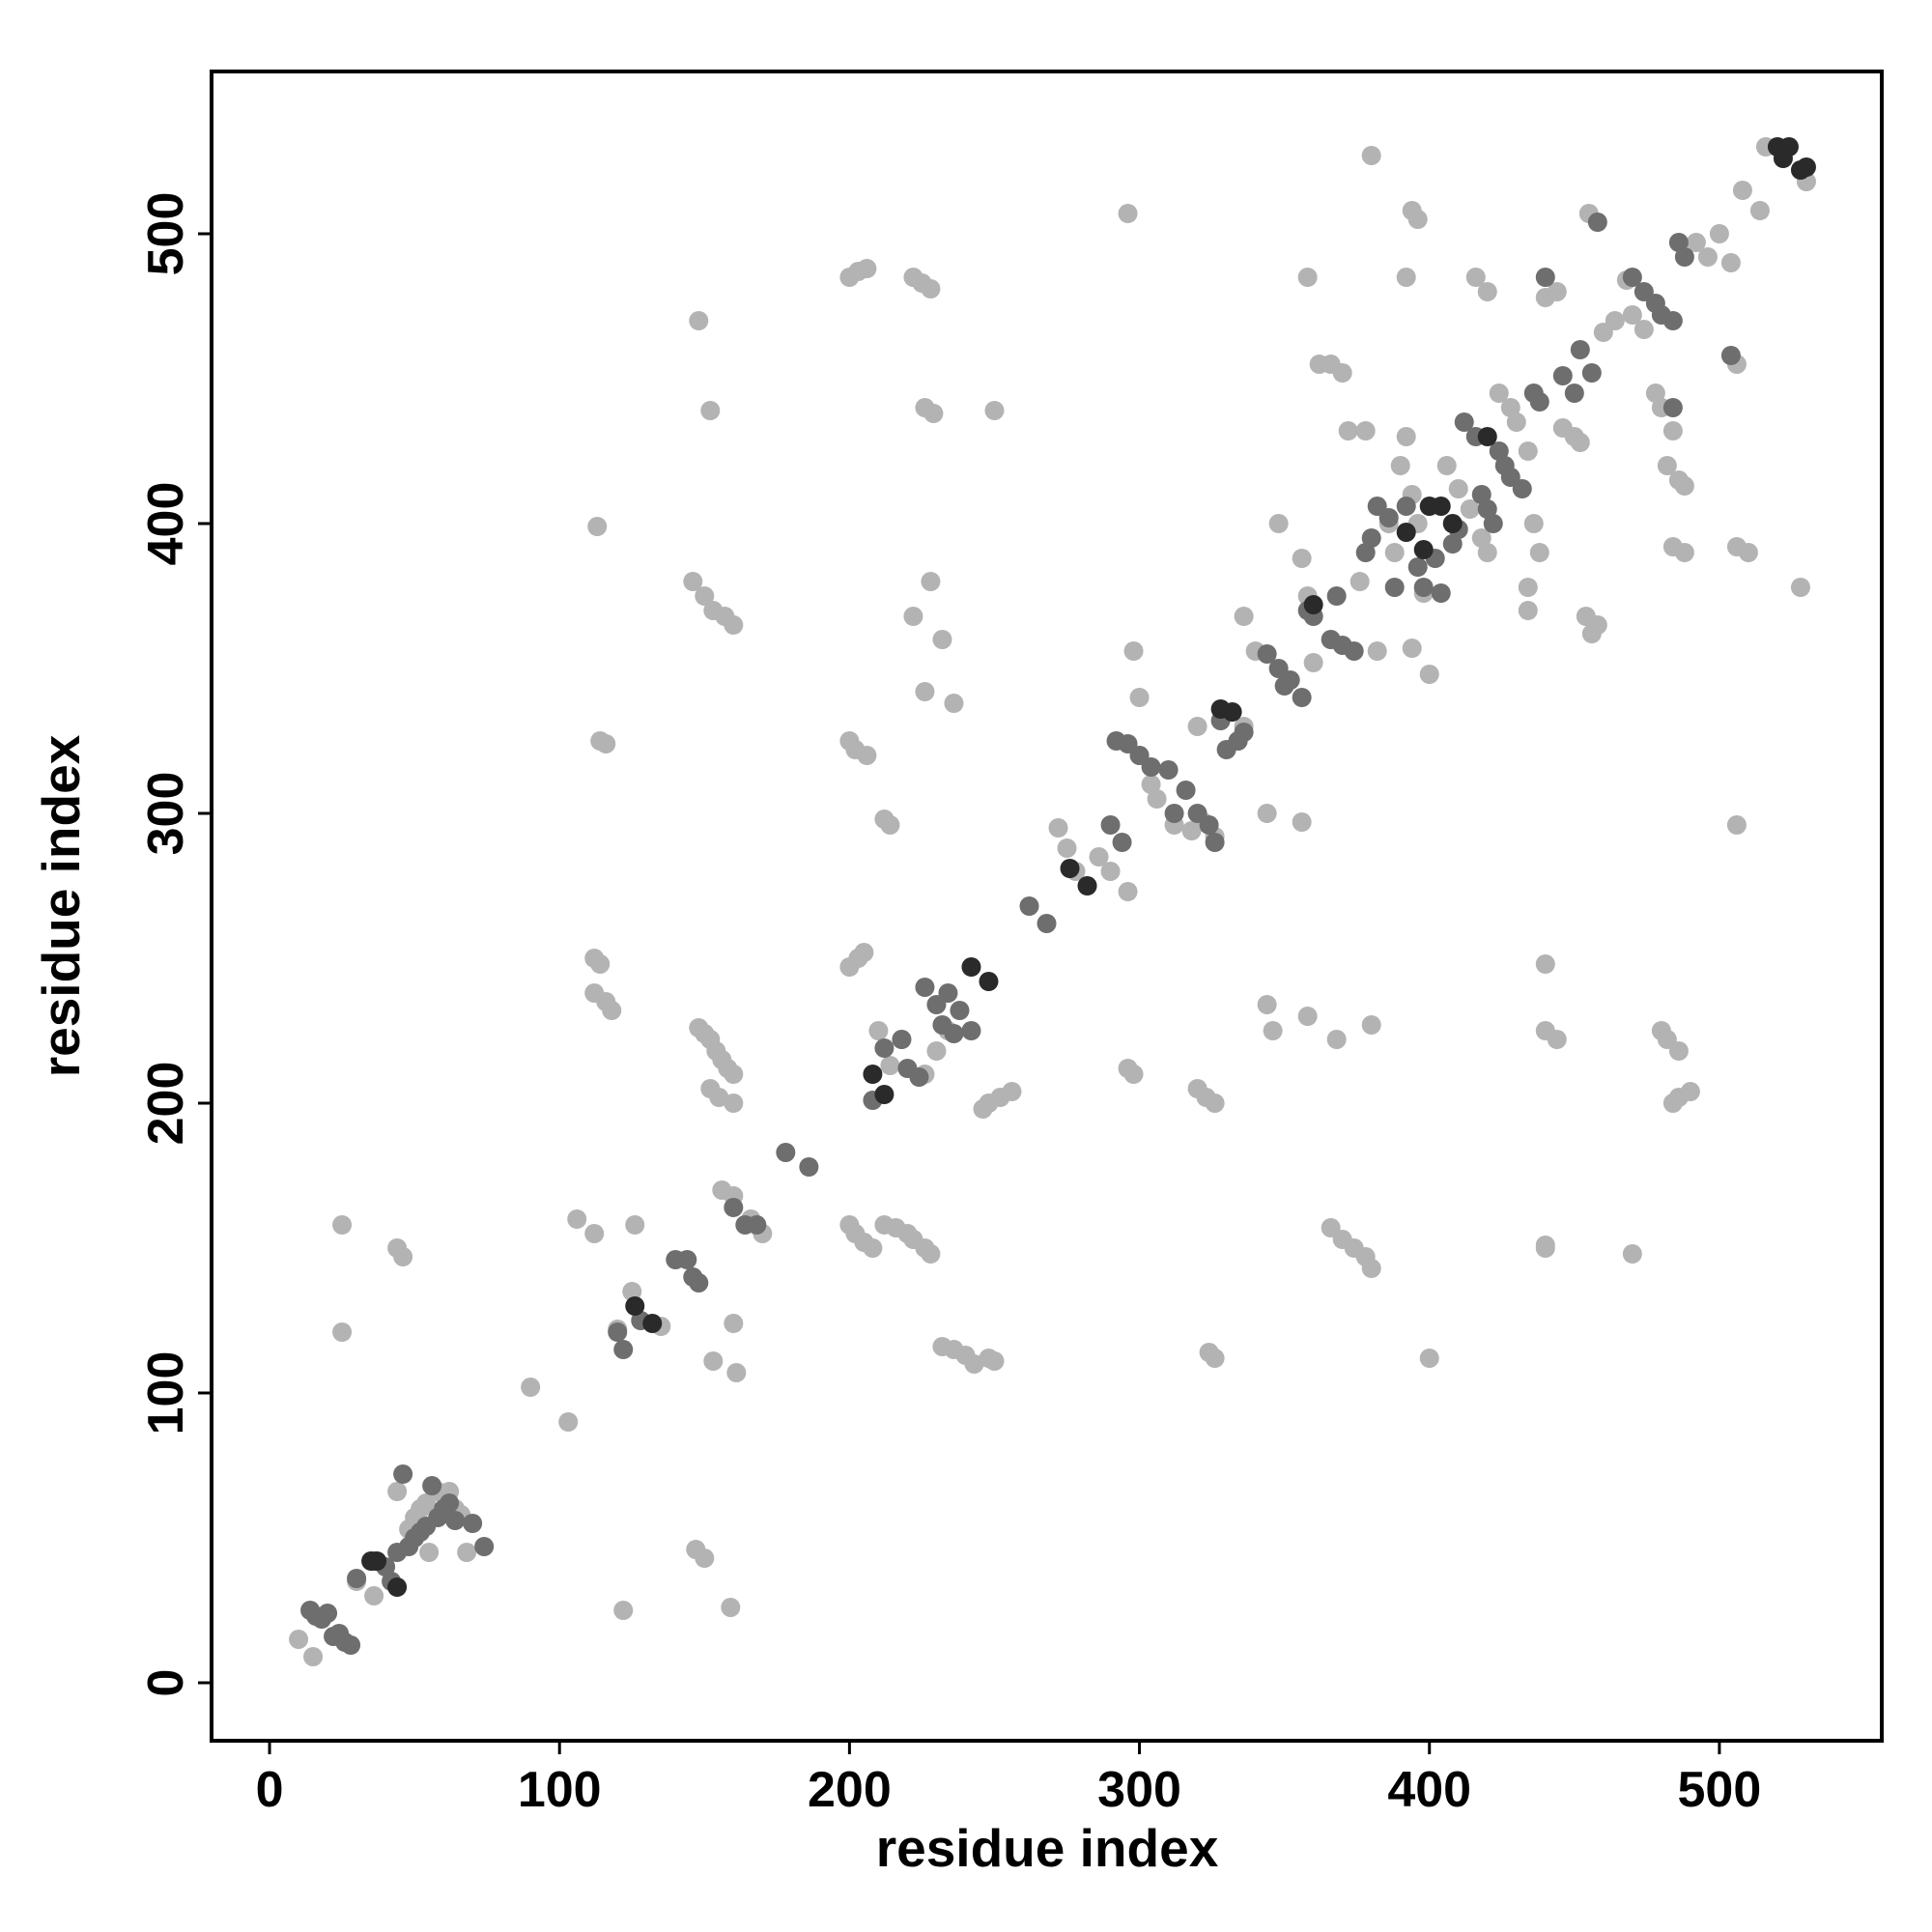 This screenshot has height=1932, width=1932. What do you see at coordinates (166, 1104) in the screenshot?
I see `y-tick-label: 200` at bounding box center [166, 1104].